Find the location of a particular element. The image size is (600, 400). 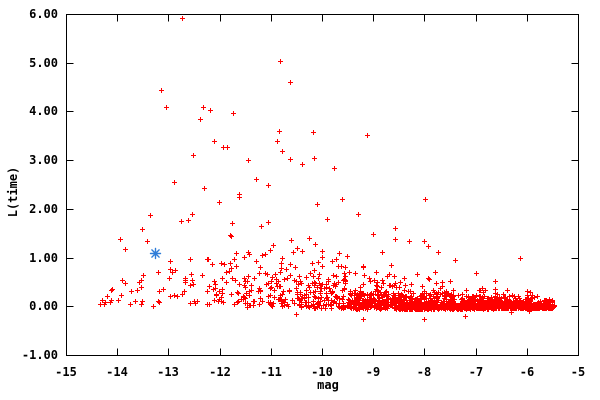

x-axis-label: mag is located at coordinates (328, 385).